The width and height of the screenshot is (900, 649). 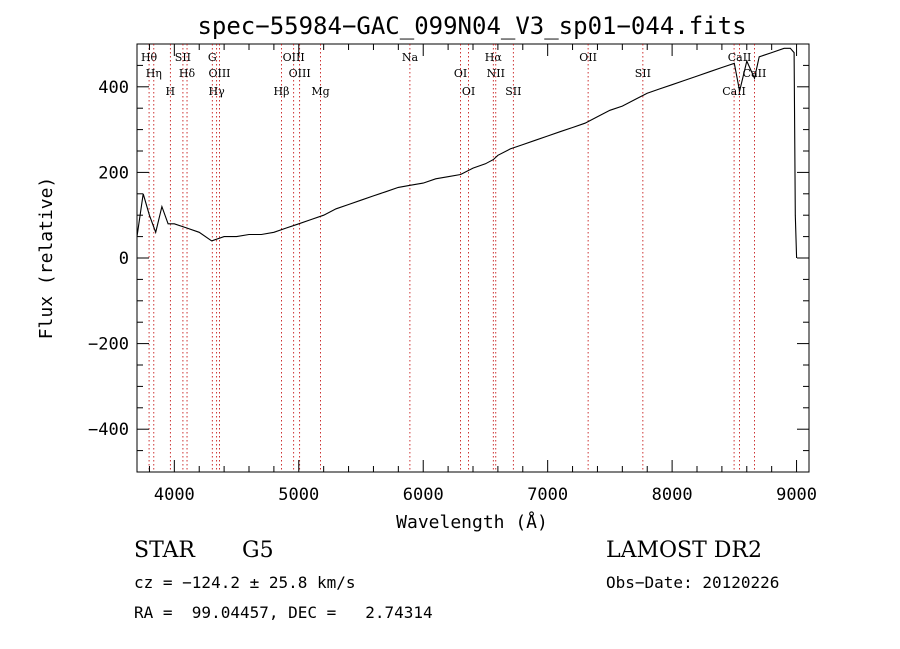 What do you see at coordinates (108, 345) in the screenshot?
I see `y-tick-label: −200` at bounding box center [108, 345].